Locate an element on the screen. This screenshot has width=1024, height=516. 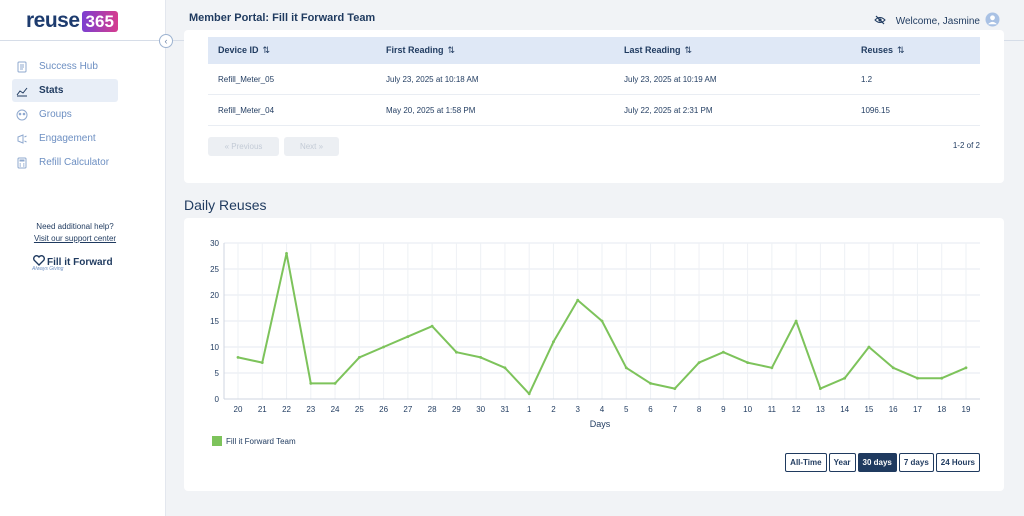
cell-first-reading: May 20, 2025 at 1:58 PM is located at coordinates (431, 110).